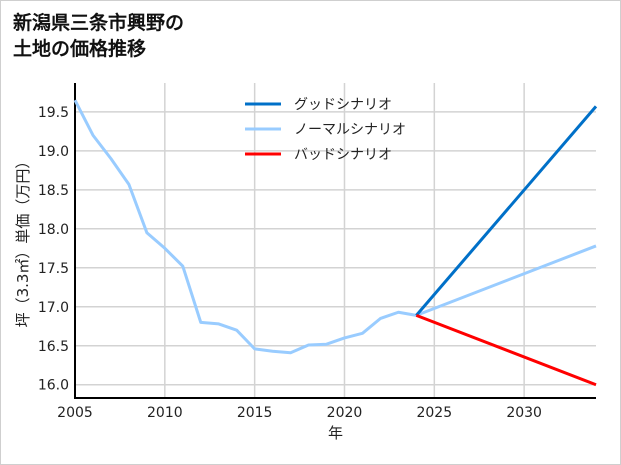  Describe the element at coordinates (53, 347) in the screenshot. I see `y-tick-label: 16.5` at that location.